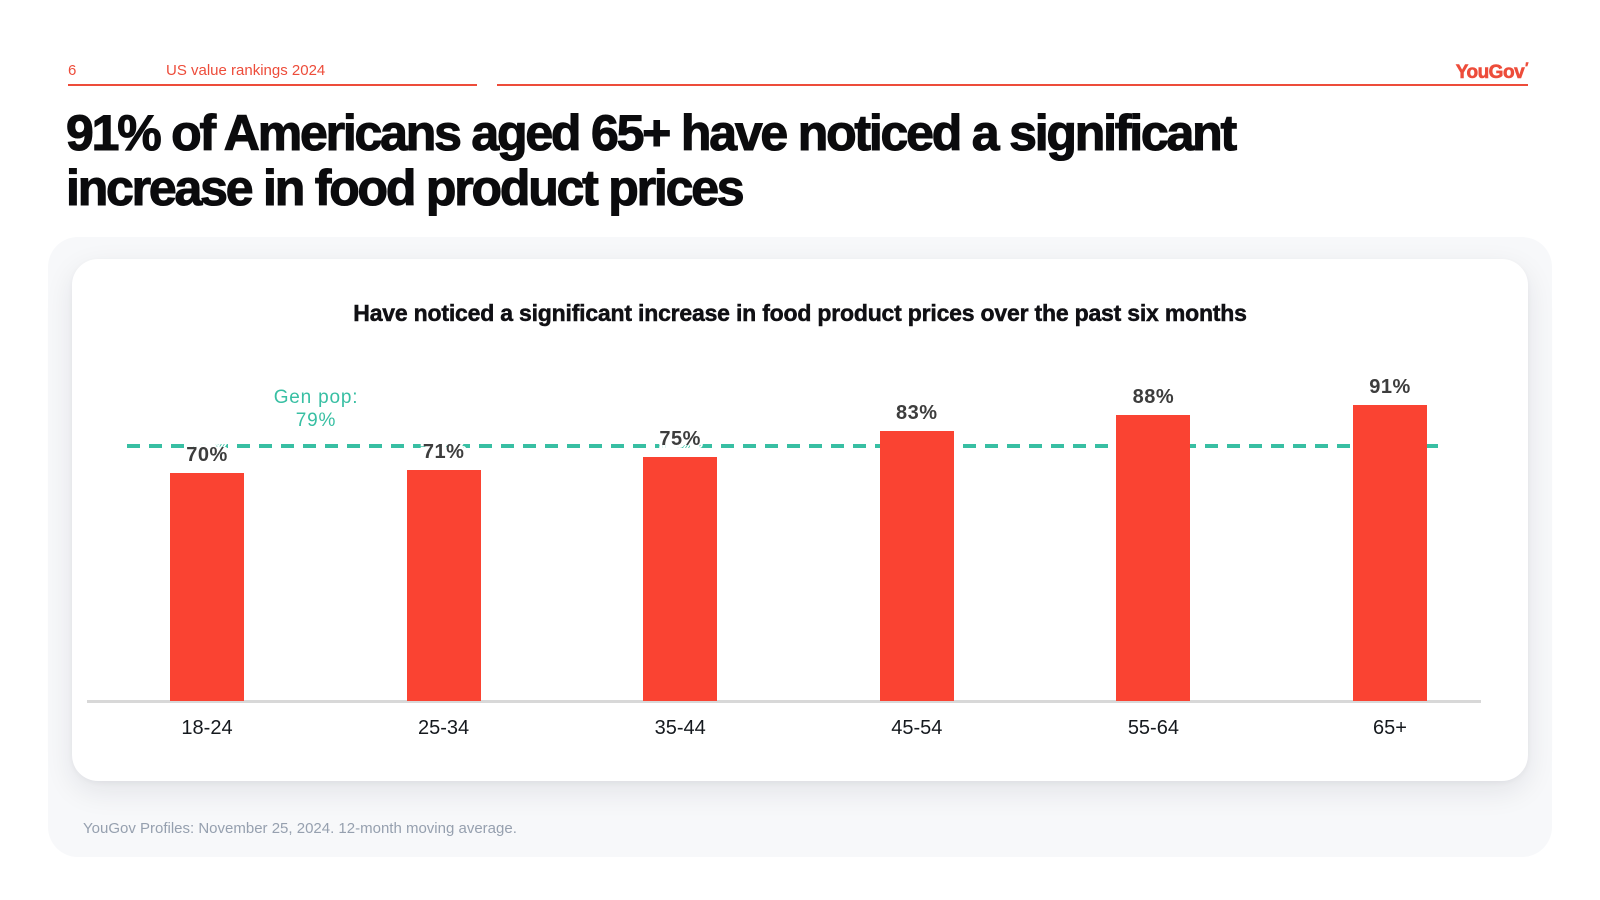 The image size is (1600, 900). What do you see at coordinates (207, 728) in the screenshot?
I see `category-label-18-24: 18-24` at bounding box center [207, 728].